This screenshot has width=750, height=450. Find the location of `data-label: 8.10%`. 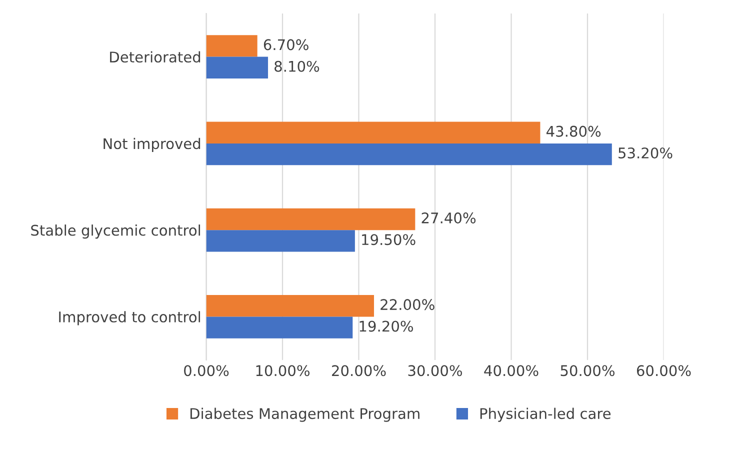

data-label: 8.10% is located at coordinates (297, 66).